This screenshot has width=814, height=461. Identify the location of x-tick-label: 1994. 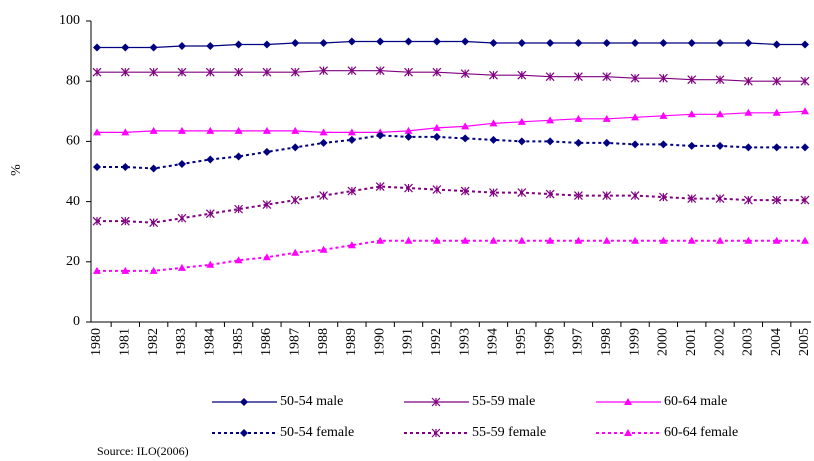
(493, 342).